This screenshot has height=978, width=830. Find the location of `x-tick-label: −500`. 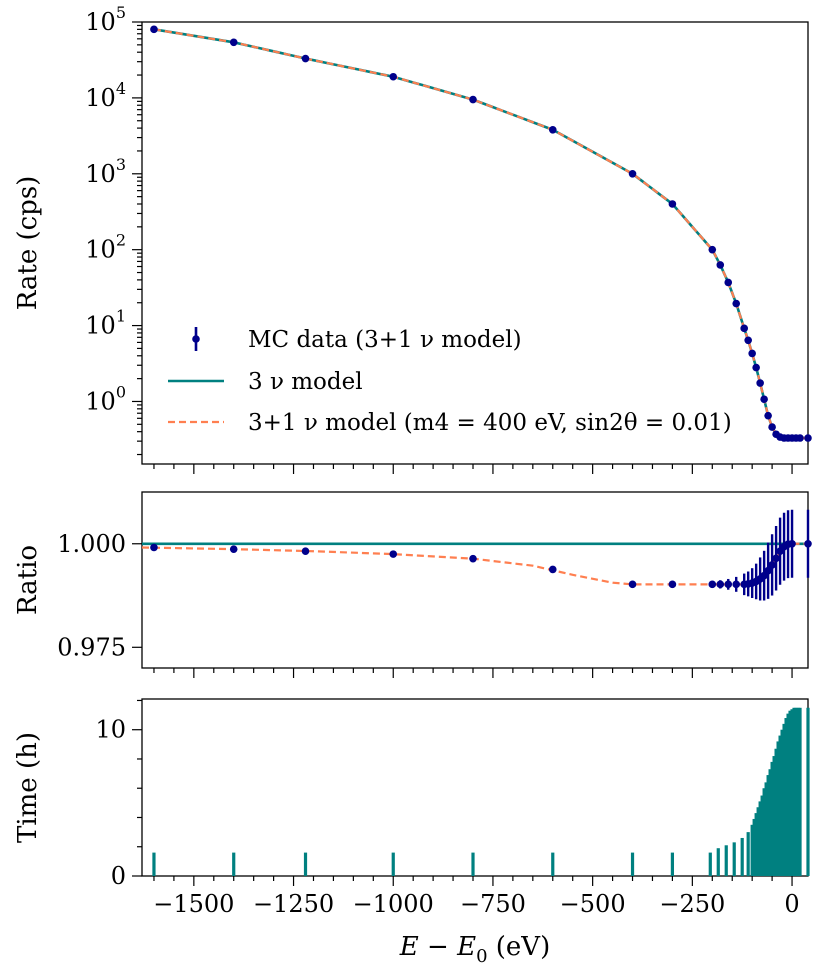

x-tick-label: −500 is located at coordinates (593, 904).